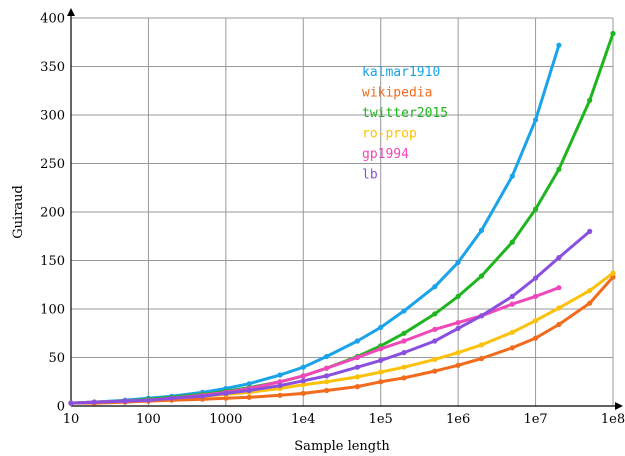  Describe the element at coordinates (385, 154) in the screenshot. I see `legend-entry-gp1994: gp1994` at that location.